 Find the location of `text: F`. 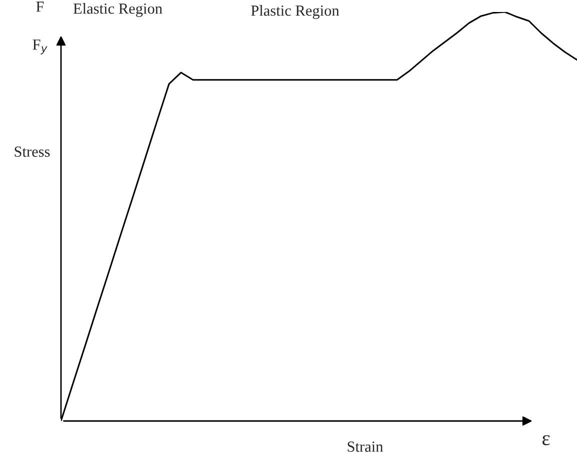

text: F is located at coordinates (40, 7).